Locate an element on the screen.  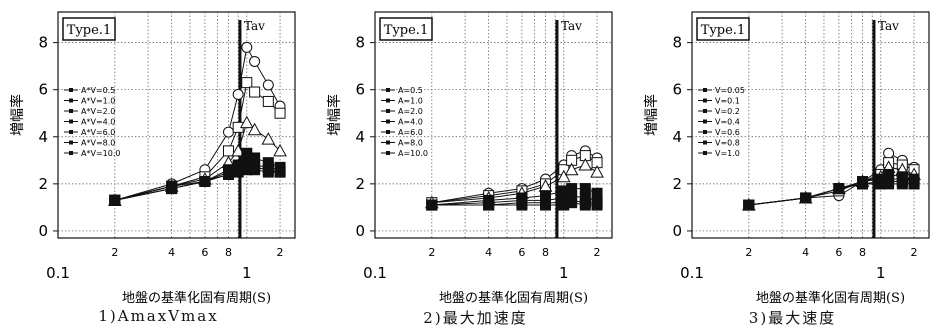
chart-2-legend-label: A=2.0 is located at coordinates (410, 111).